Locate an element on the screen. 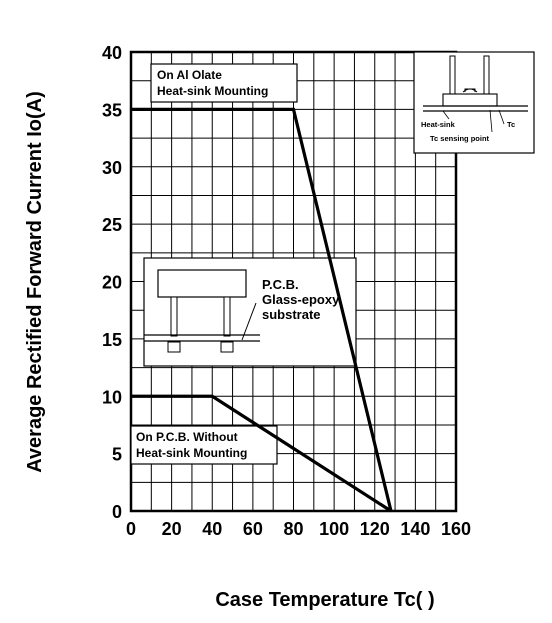  x-tick-label: 40 is located at coordinates (212, 529).